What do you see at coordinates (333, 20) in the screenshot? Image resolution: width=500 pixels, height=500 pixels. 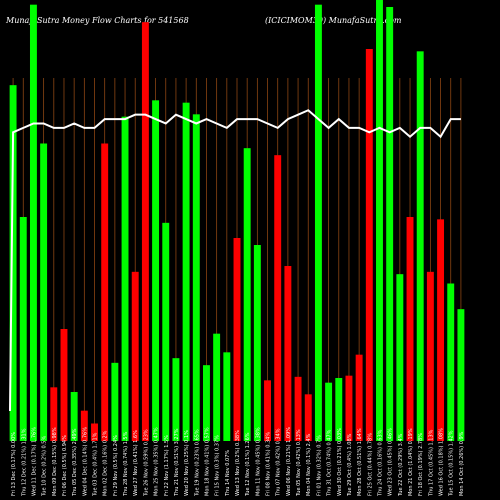 I see `site-name: (ICICIMOM30) MunafaSutra.com` at bounding box center [333, 20].